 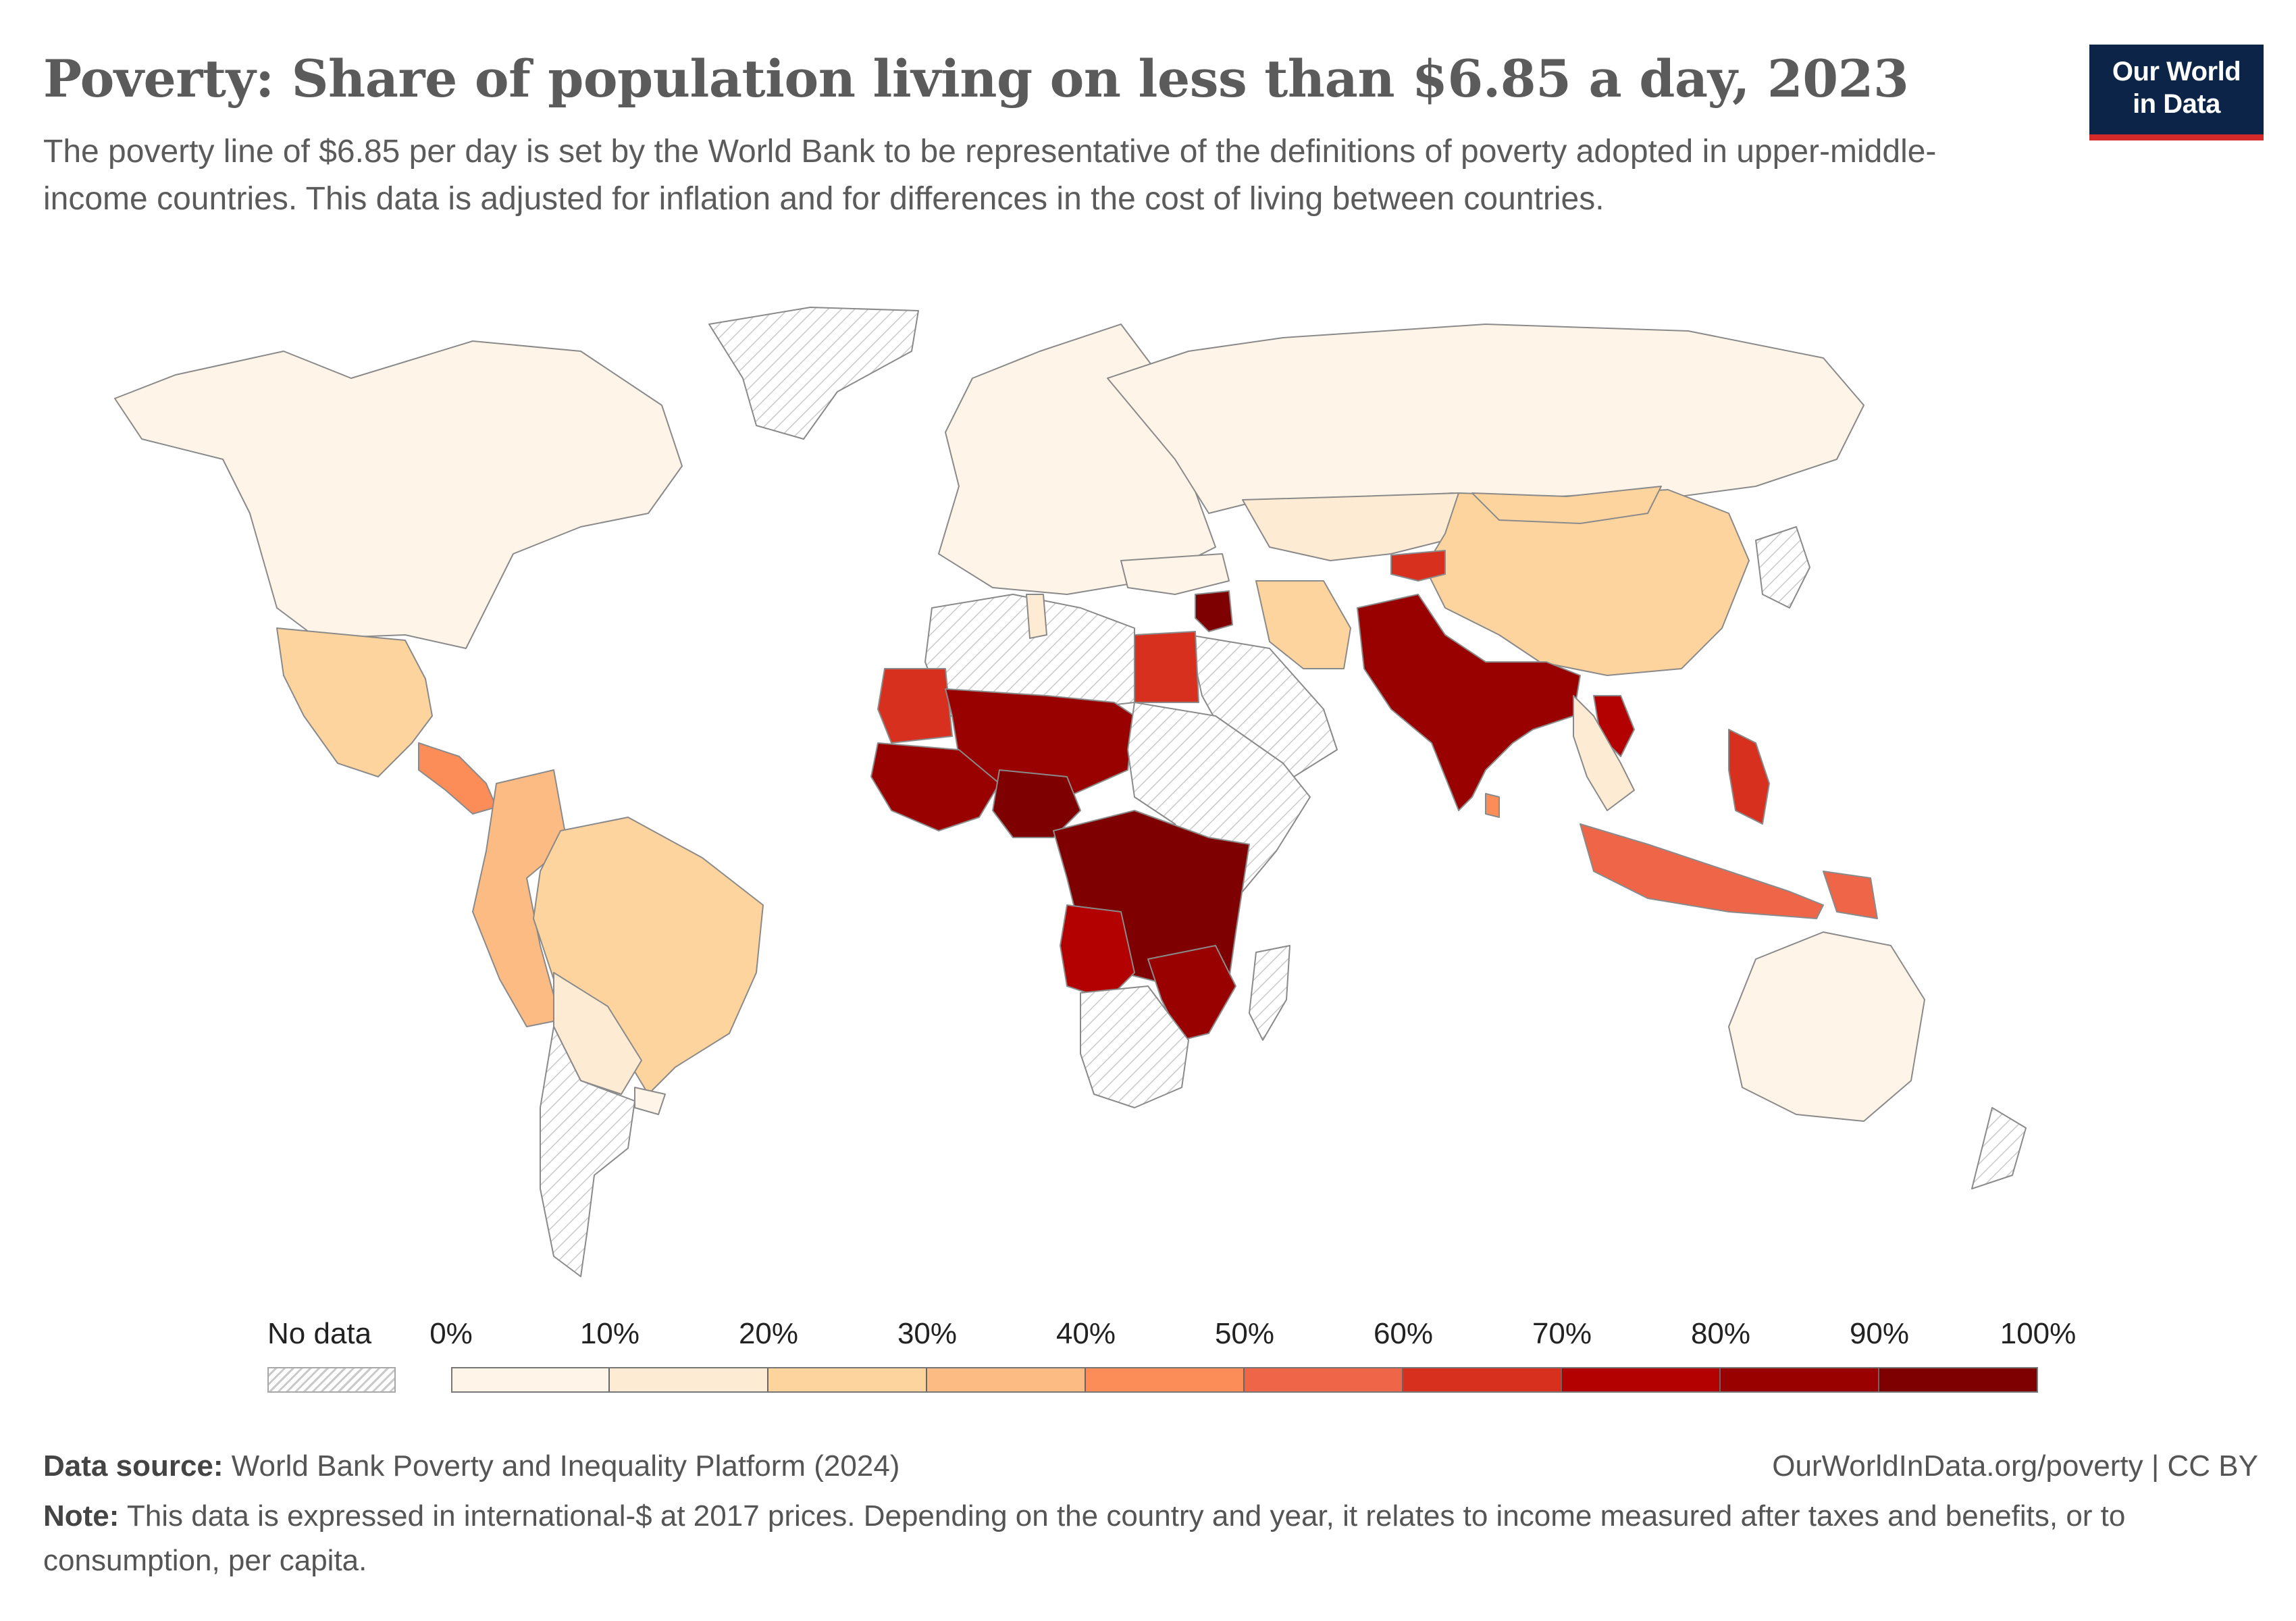 What do you see at coordinates (1166, 667) in the screenshot?
I see `region-egypt` at bounding box center [1166, 667].